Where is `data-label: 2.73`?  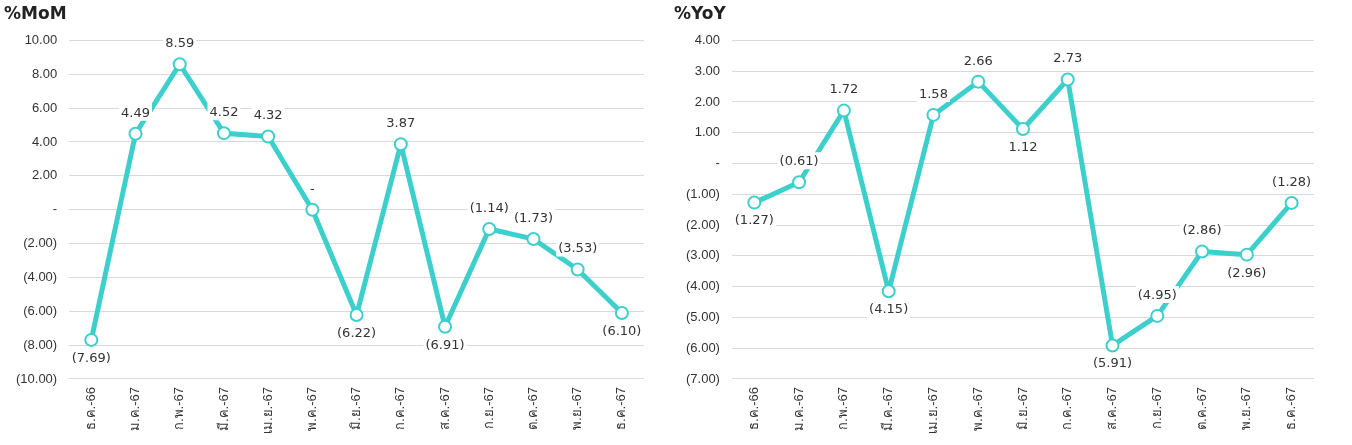
data-label: 2.73 is located at coordinates (1068, 58).